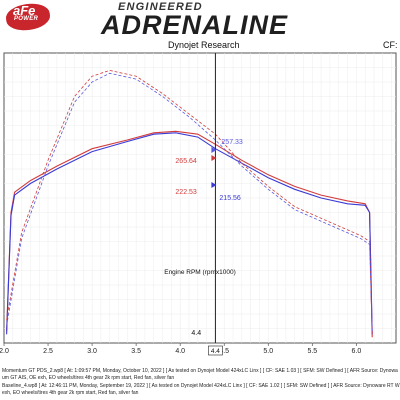 Image resolution: width=400 pixels, height=400 pixels. I want to click on peak-annotation-1: 257.33, so click(232, 142).